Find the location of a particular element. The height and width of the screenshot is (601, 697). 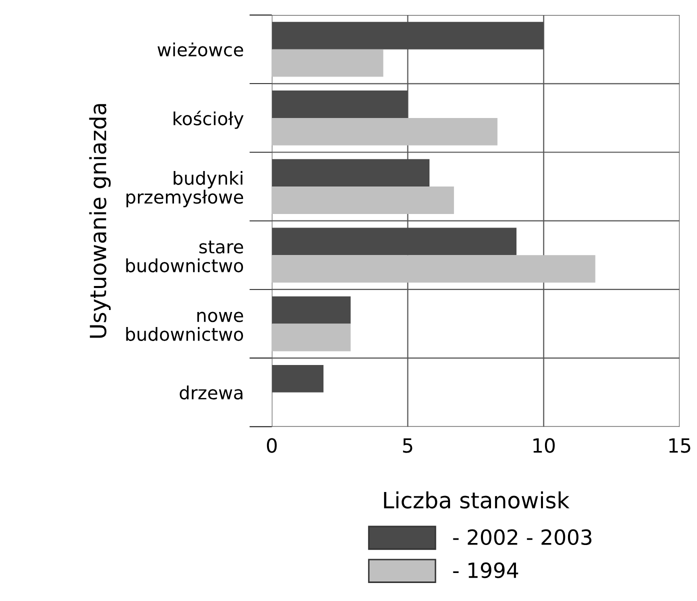

x-tick-label: 15 is located at coordinates (679, 445).